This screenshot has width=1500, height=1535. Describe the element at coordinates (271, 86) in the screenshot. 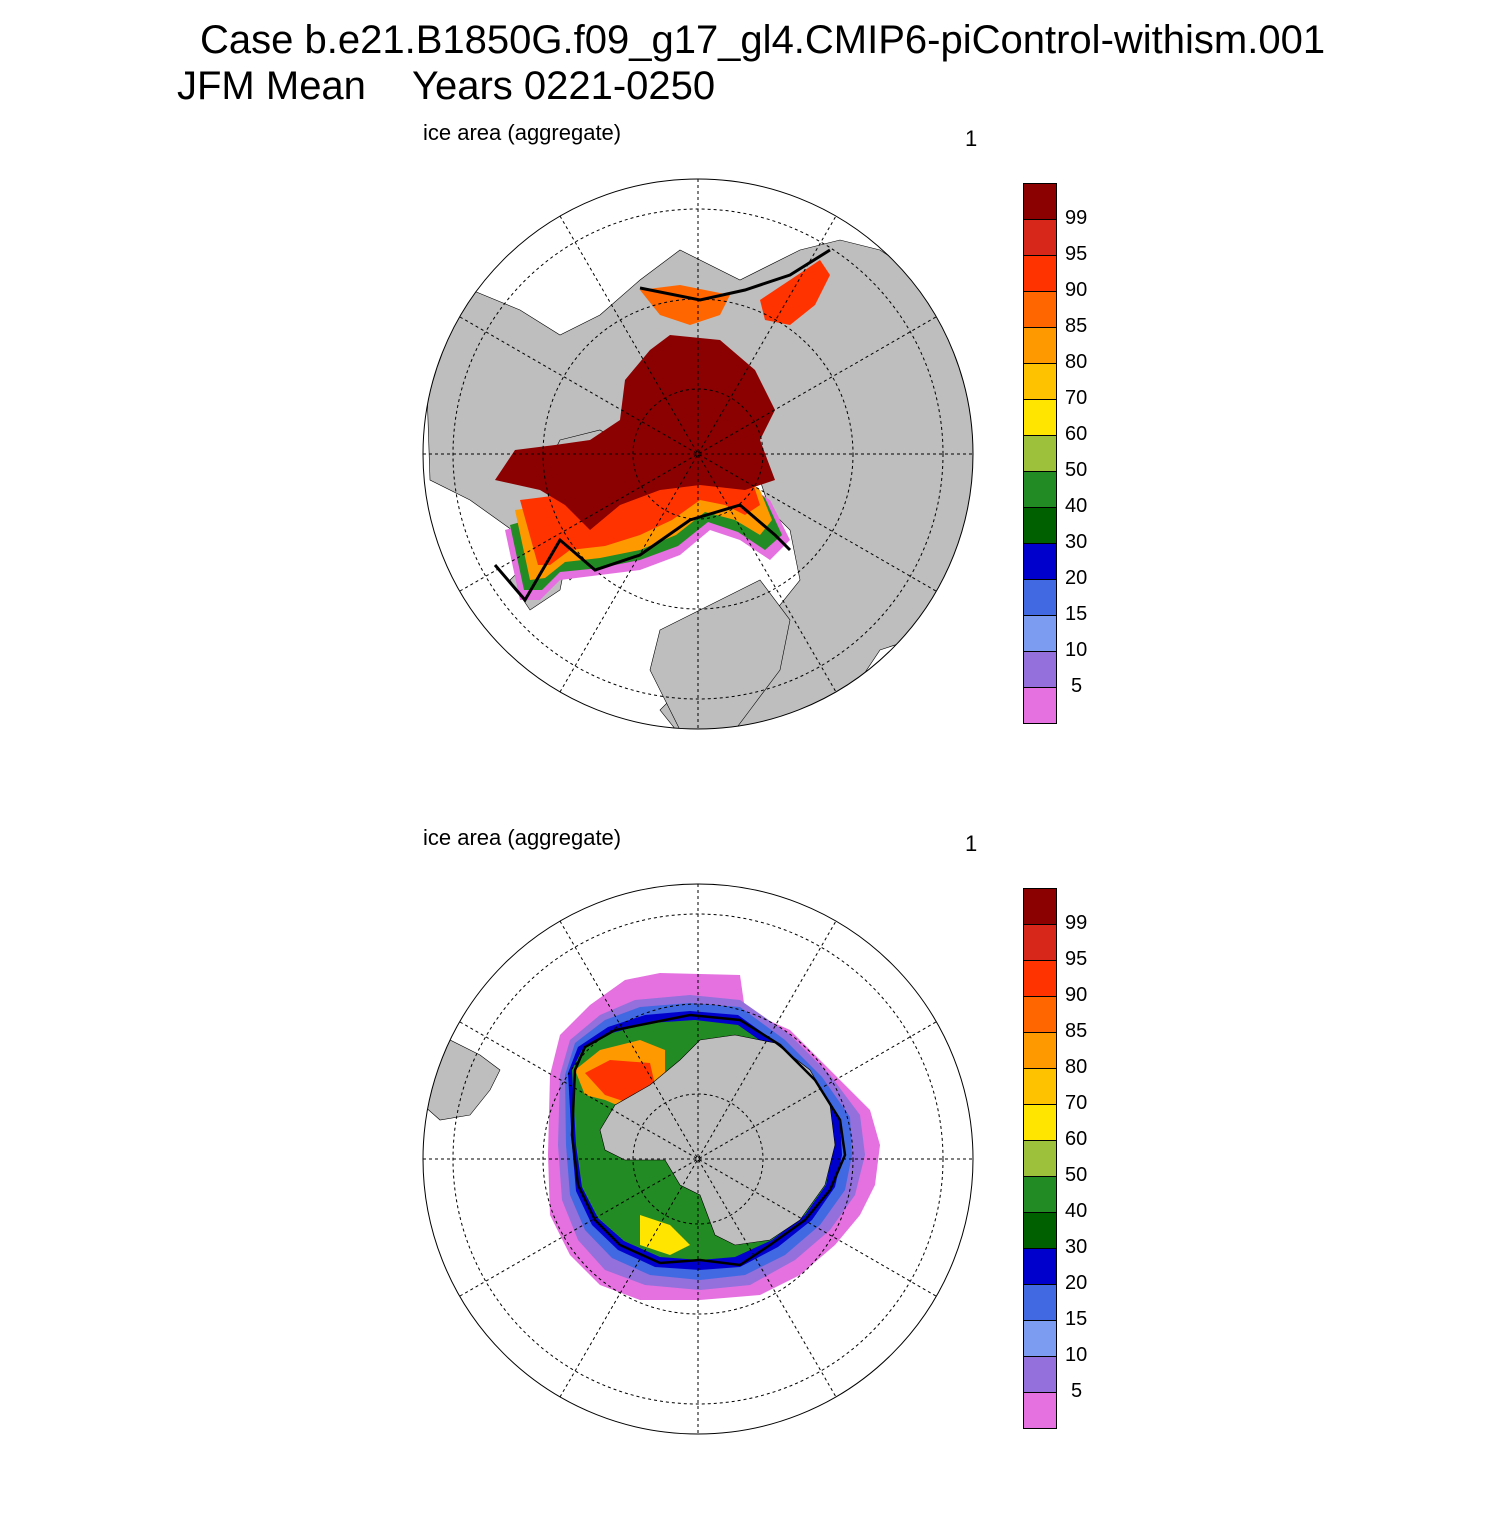

I see `season-label: JFM Mean` at that location.